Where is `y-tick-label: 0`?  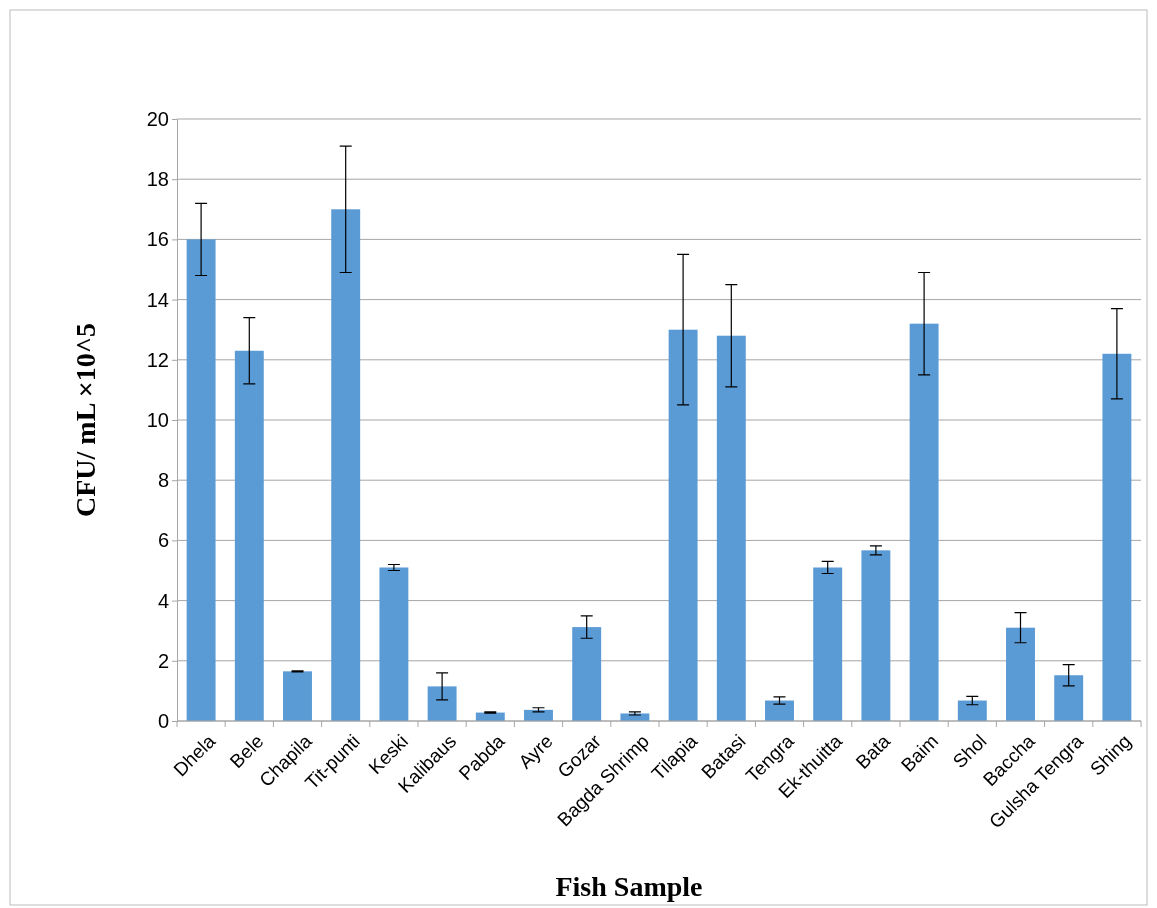 y-tick-label: 0 is located at coordinates (163, 720).